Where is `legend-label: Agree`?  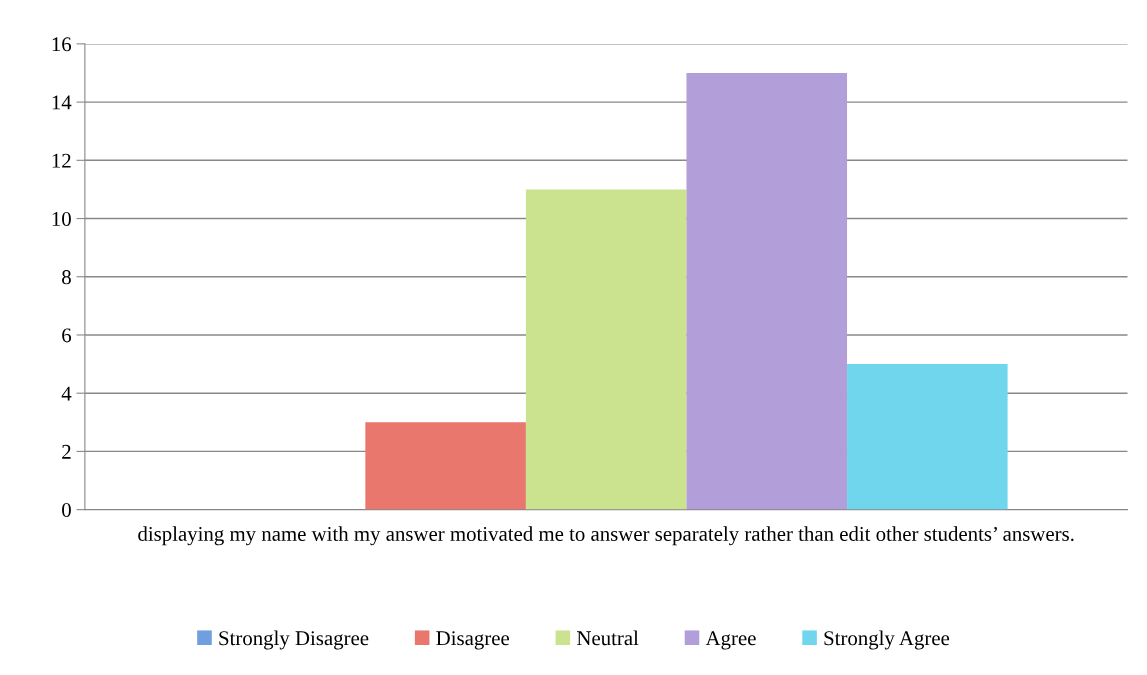 legend-label: Agree is located at coordinates (730, 640).